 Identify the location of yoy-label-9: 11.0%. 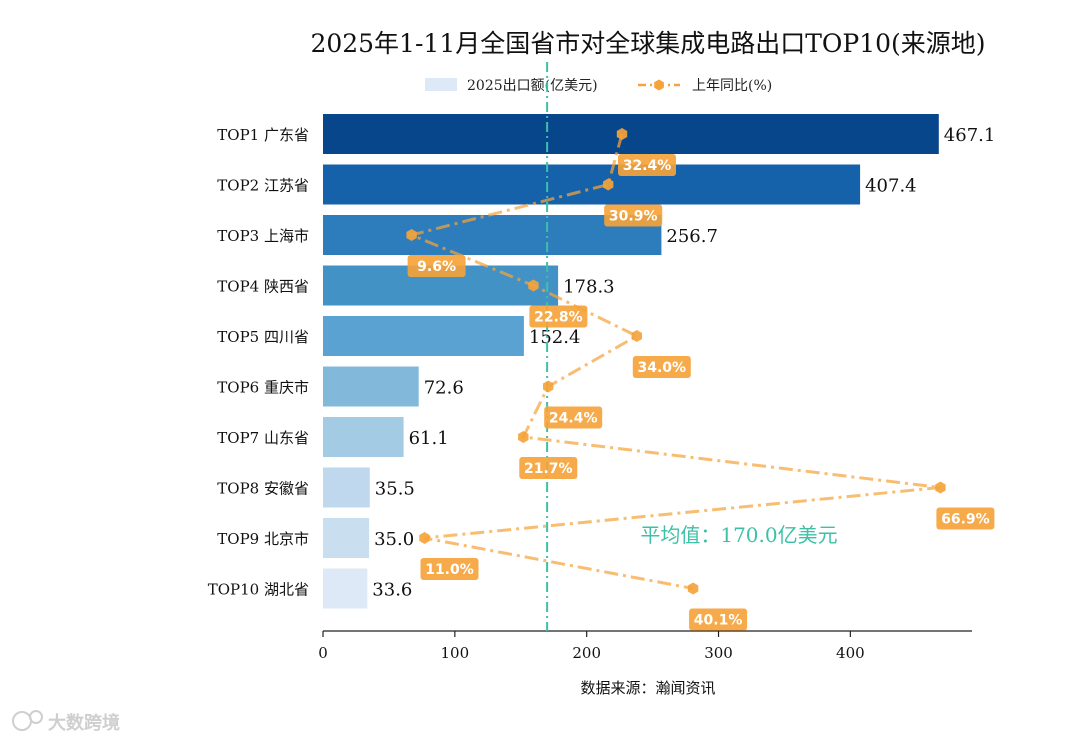
(449, 570).